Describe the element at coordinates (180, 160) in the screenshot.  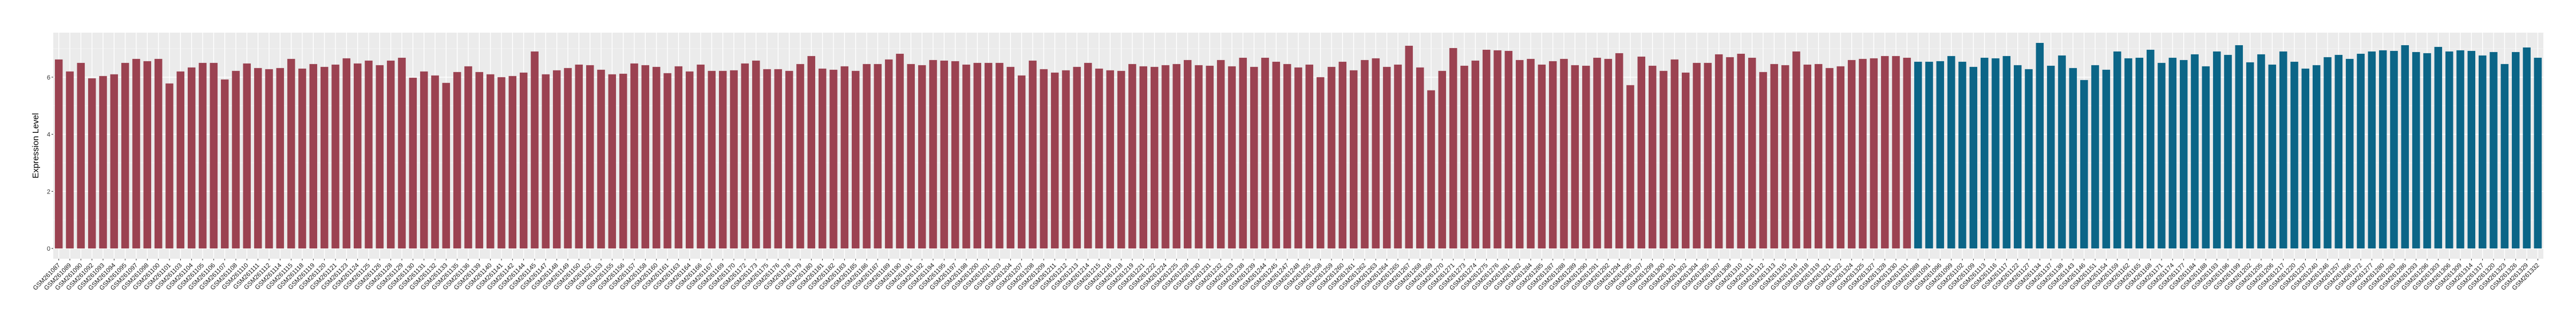
I see `bar-GSM261103` at that location.